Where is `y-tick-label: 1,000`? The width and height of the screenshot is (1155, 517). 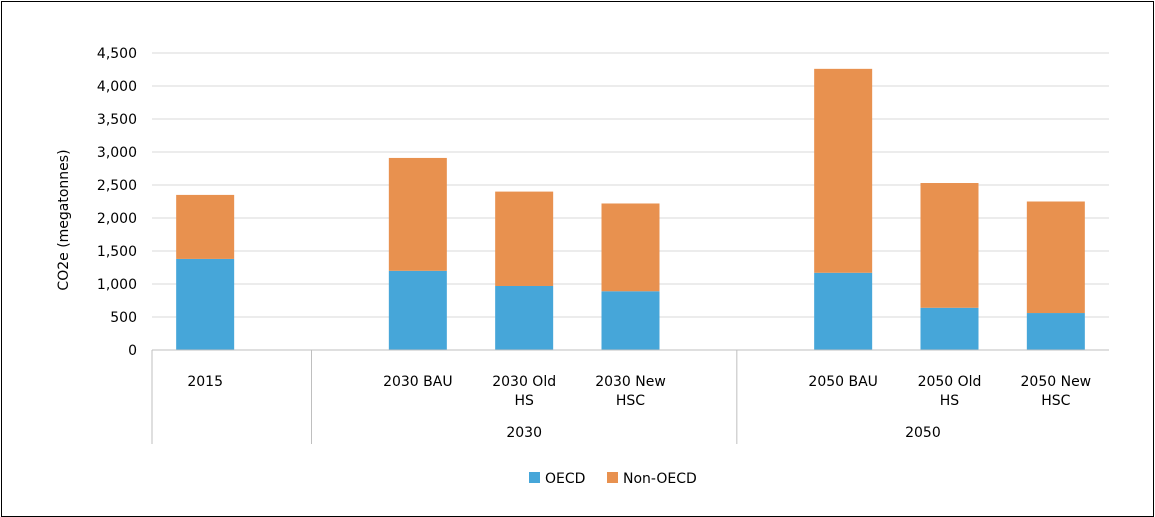
y-tick-label: 1,000 is located at coordinates (117, 285).